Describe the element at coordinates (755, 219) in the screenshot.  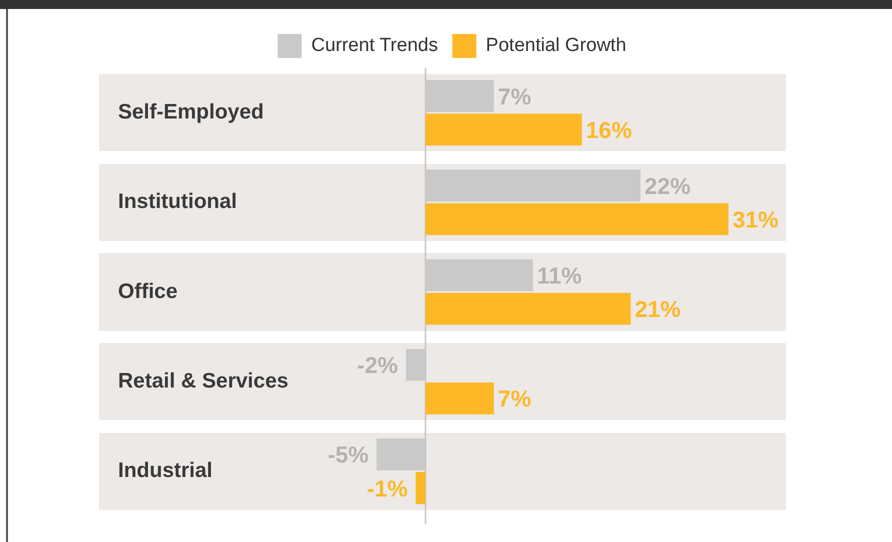
I see `data-label: 31%` at that location.